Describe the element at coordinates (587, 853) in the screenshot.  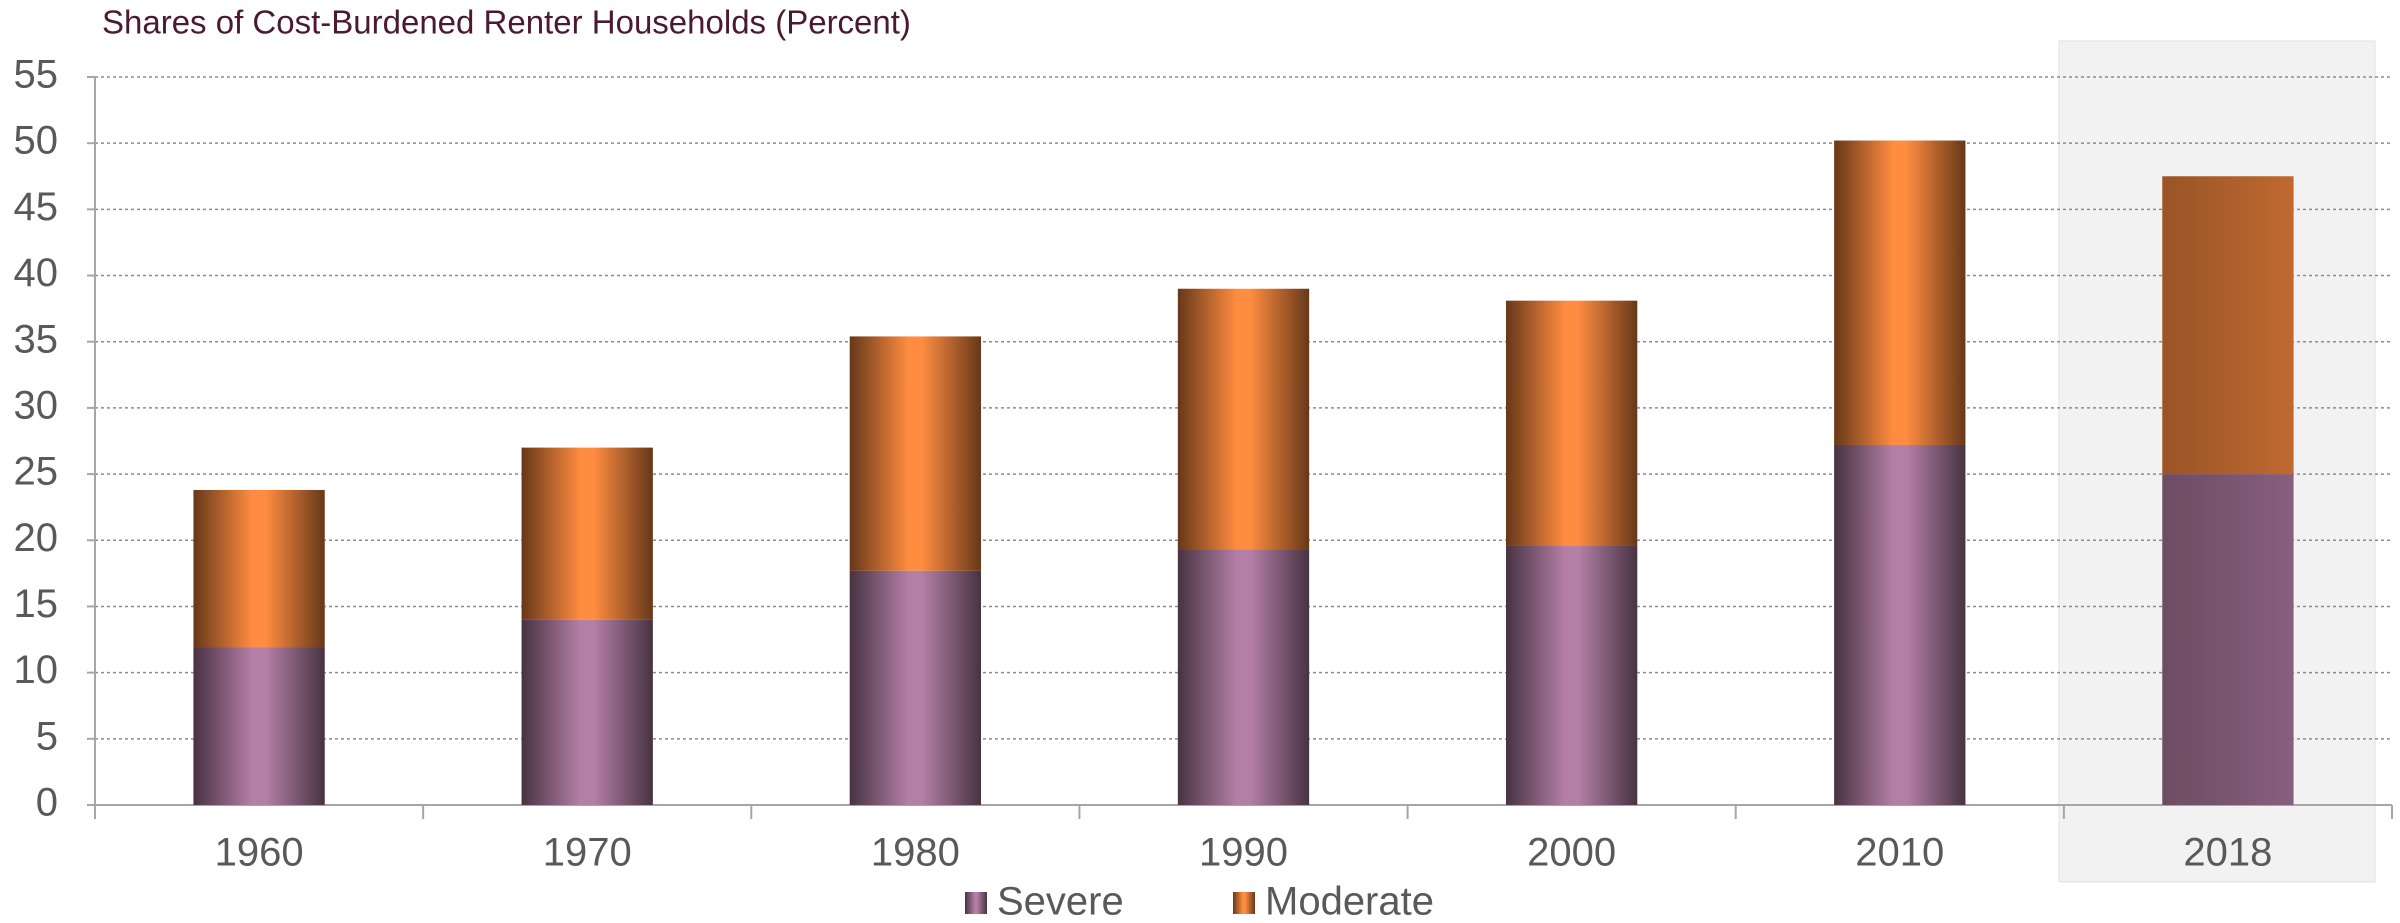
I see `x-tick-label: 1970` at that location.